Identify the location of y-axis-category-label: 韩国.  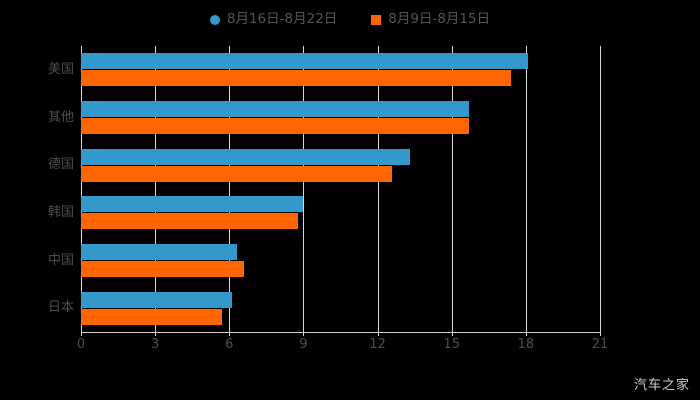
(60, 212).